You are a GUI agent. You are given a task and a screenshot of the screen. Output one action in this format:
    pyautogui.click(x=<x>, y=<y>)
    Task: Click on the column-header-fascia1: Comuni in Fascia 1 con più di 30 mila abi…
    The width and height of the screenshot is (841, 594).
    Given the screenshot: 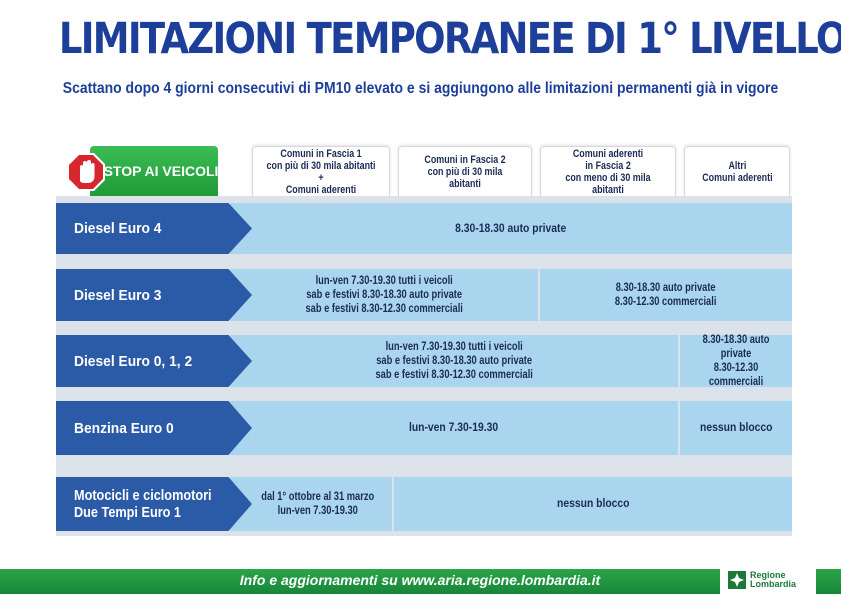 What is the action you would take?
    pyautogui.click(x=321, y=171)
    